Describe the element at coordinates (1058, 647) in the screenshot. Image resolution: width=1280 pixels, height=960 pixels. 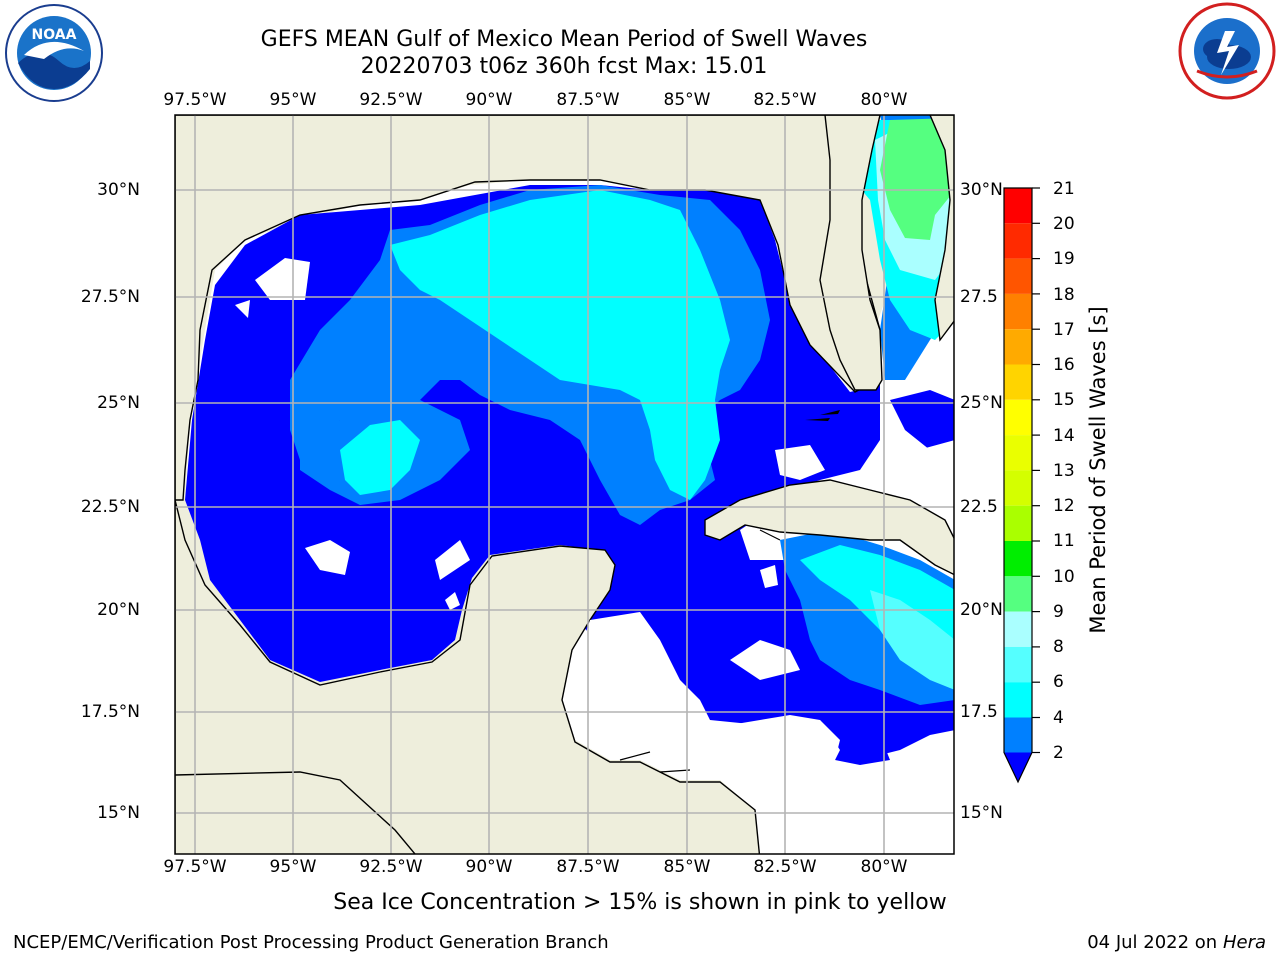
I see `colorbar-tick-label: 8` at that location.